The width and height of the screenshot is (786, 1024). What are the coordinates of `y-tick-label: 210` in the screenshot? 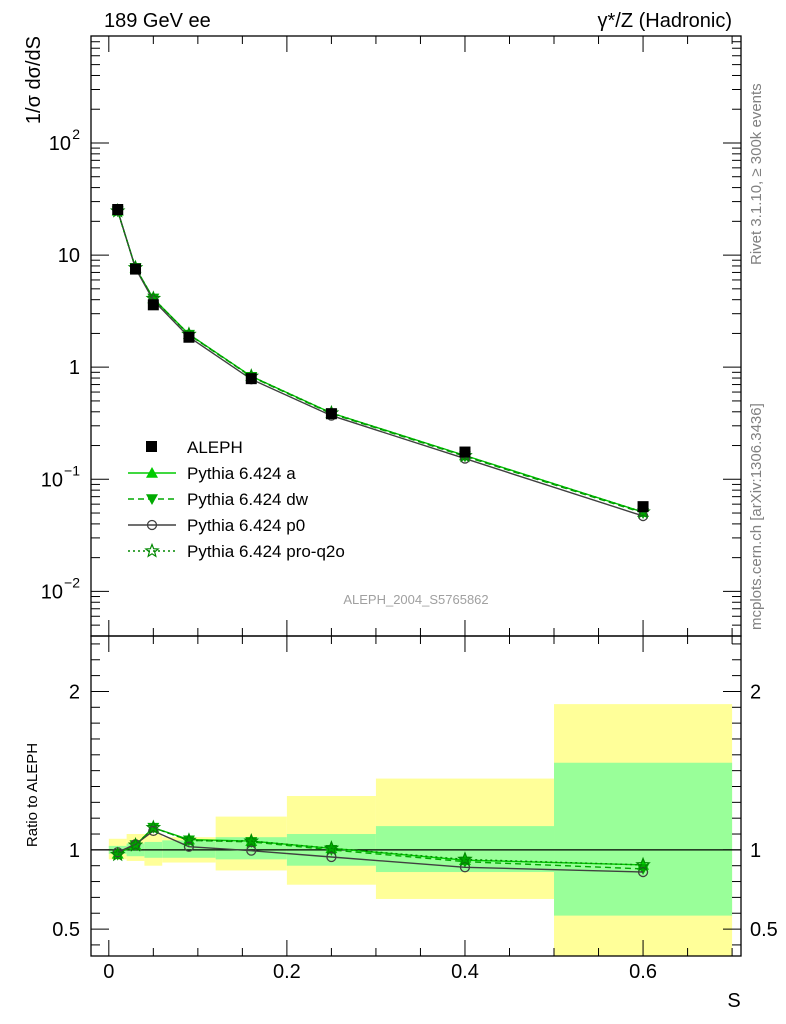 It's located at (64, 140).